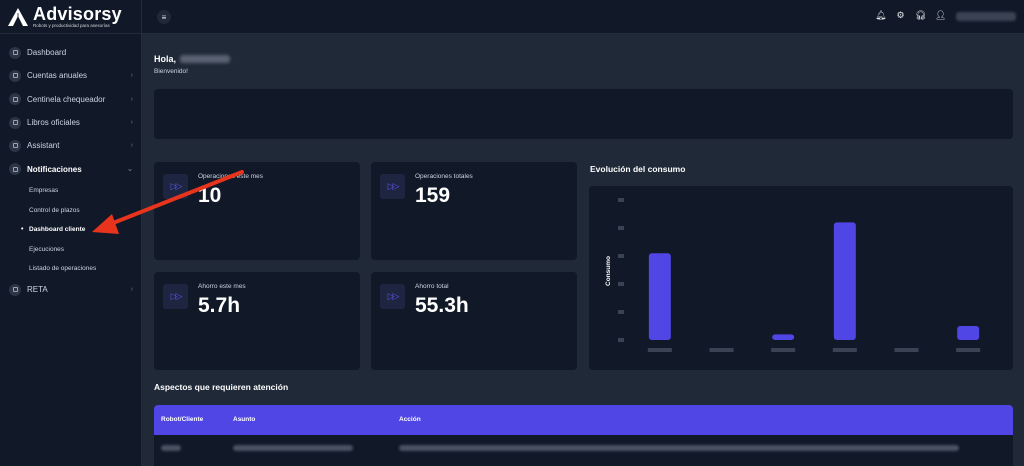 Image resolution: width=1024 pixels, height=466 pixels. What do you see at coordinates (221, 387) in the screenshot?
I see `attention-title: Aspectos que requieren atención` at bounding box center [221, 387].